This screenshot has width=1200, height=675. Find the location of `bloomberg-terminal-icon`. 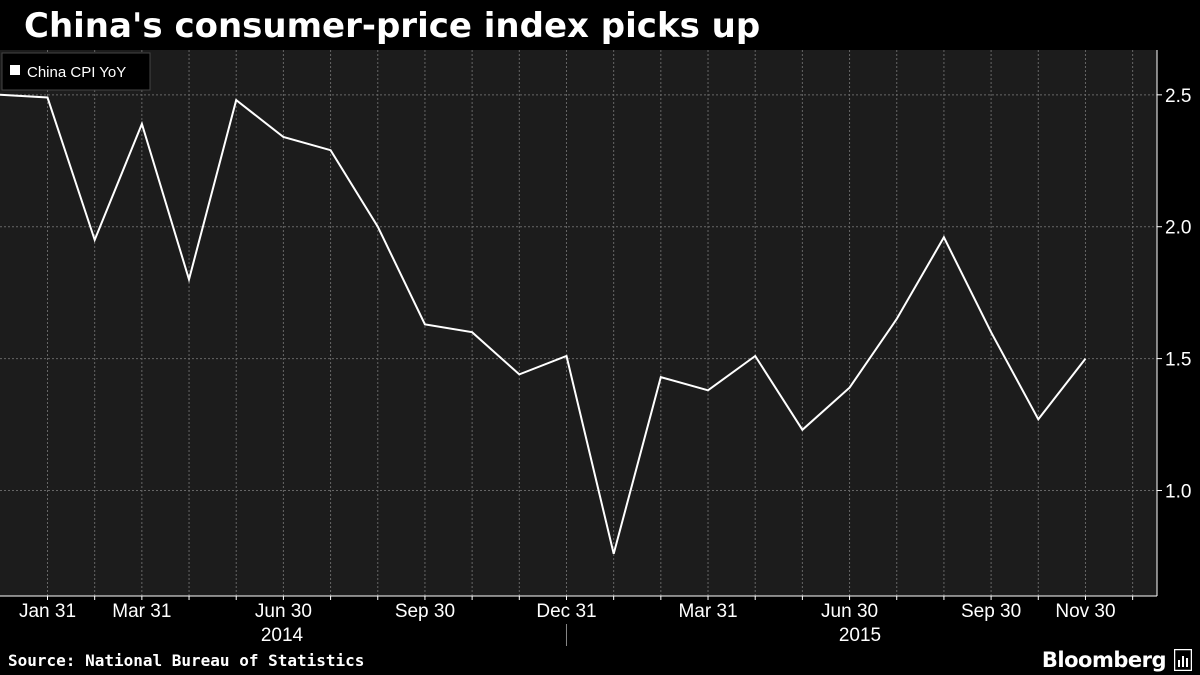

bloomberg-terminal-icon is located at coordinates (1183, 660).